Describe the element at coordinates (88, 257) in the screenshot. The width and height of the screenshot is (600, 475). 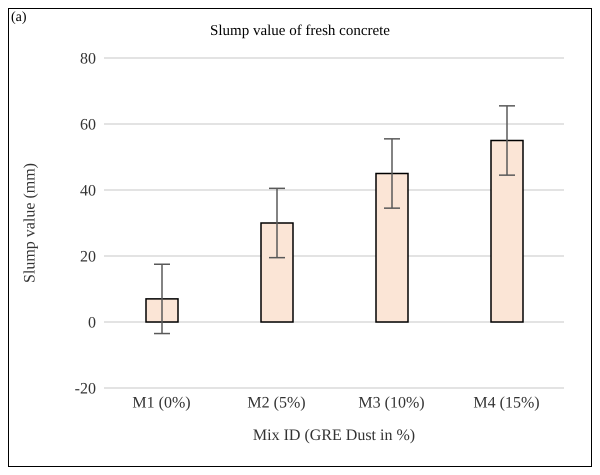
I see `y-tick-label: 20` at that location.